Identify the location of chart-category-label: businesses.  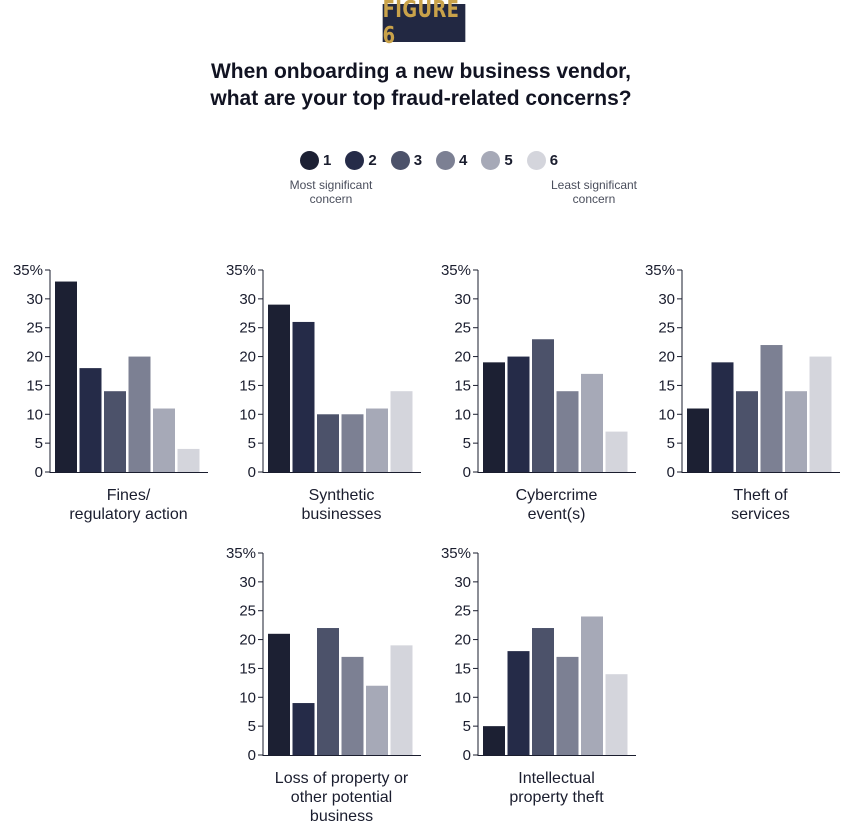
(341, 514).